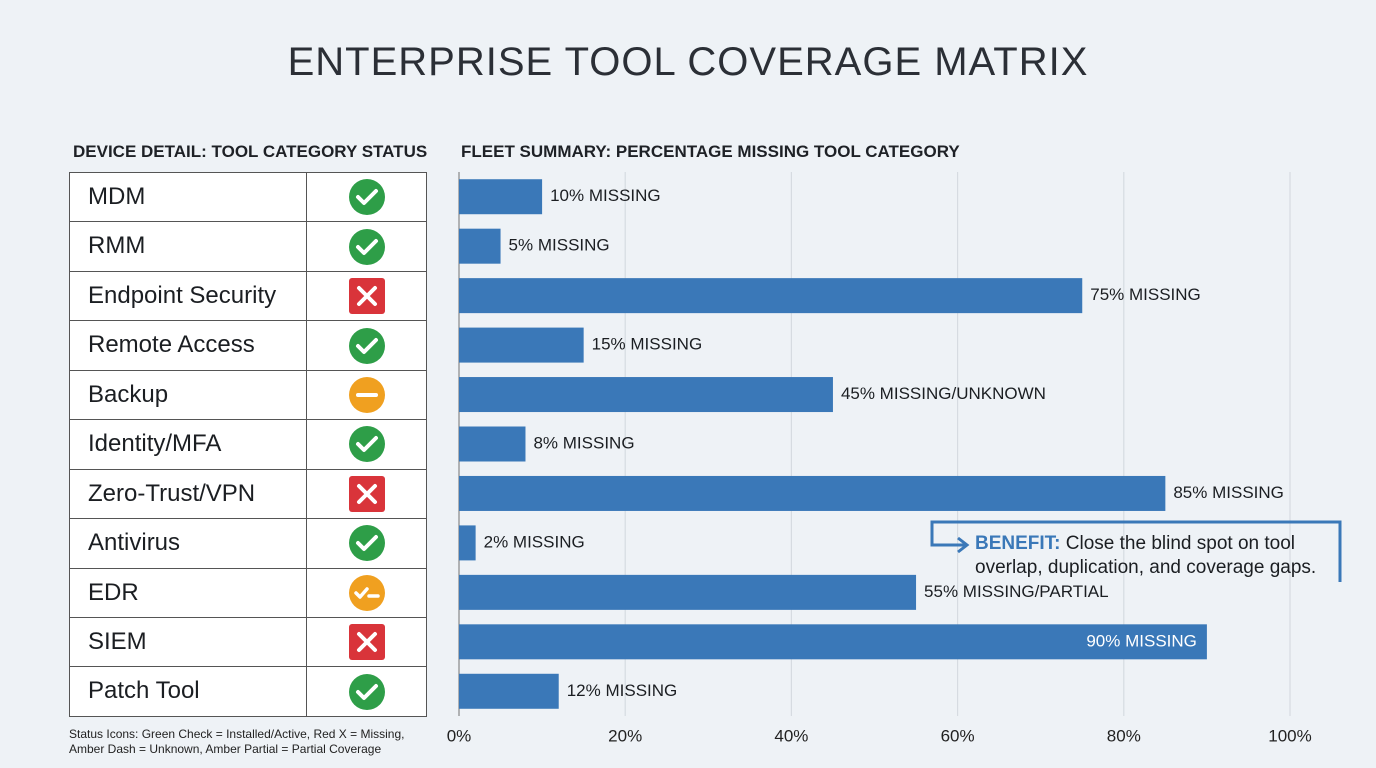 The width and height of the screenshot is (1376, 768). I want to click on value-label: 2% MISSING, so click(534, 541).